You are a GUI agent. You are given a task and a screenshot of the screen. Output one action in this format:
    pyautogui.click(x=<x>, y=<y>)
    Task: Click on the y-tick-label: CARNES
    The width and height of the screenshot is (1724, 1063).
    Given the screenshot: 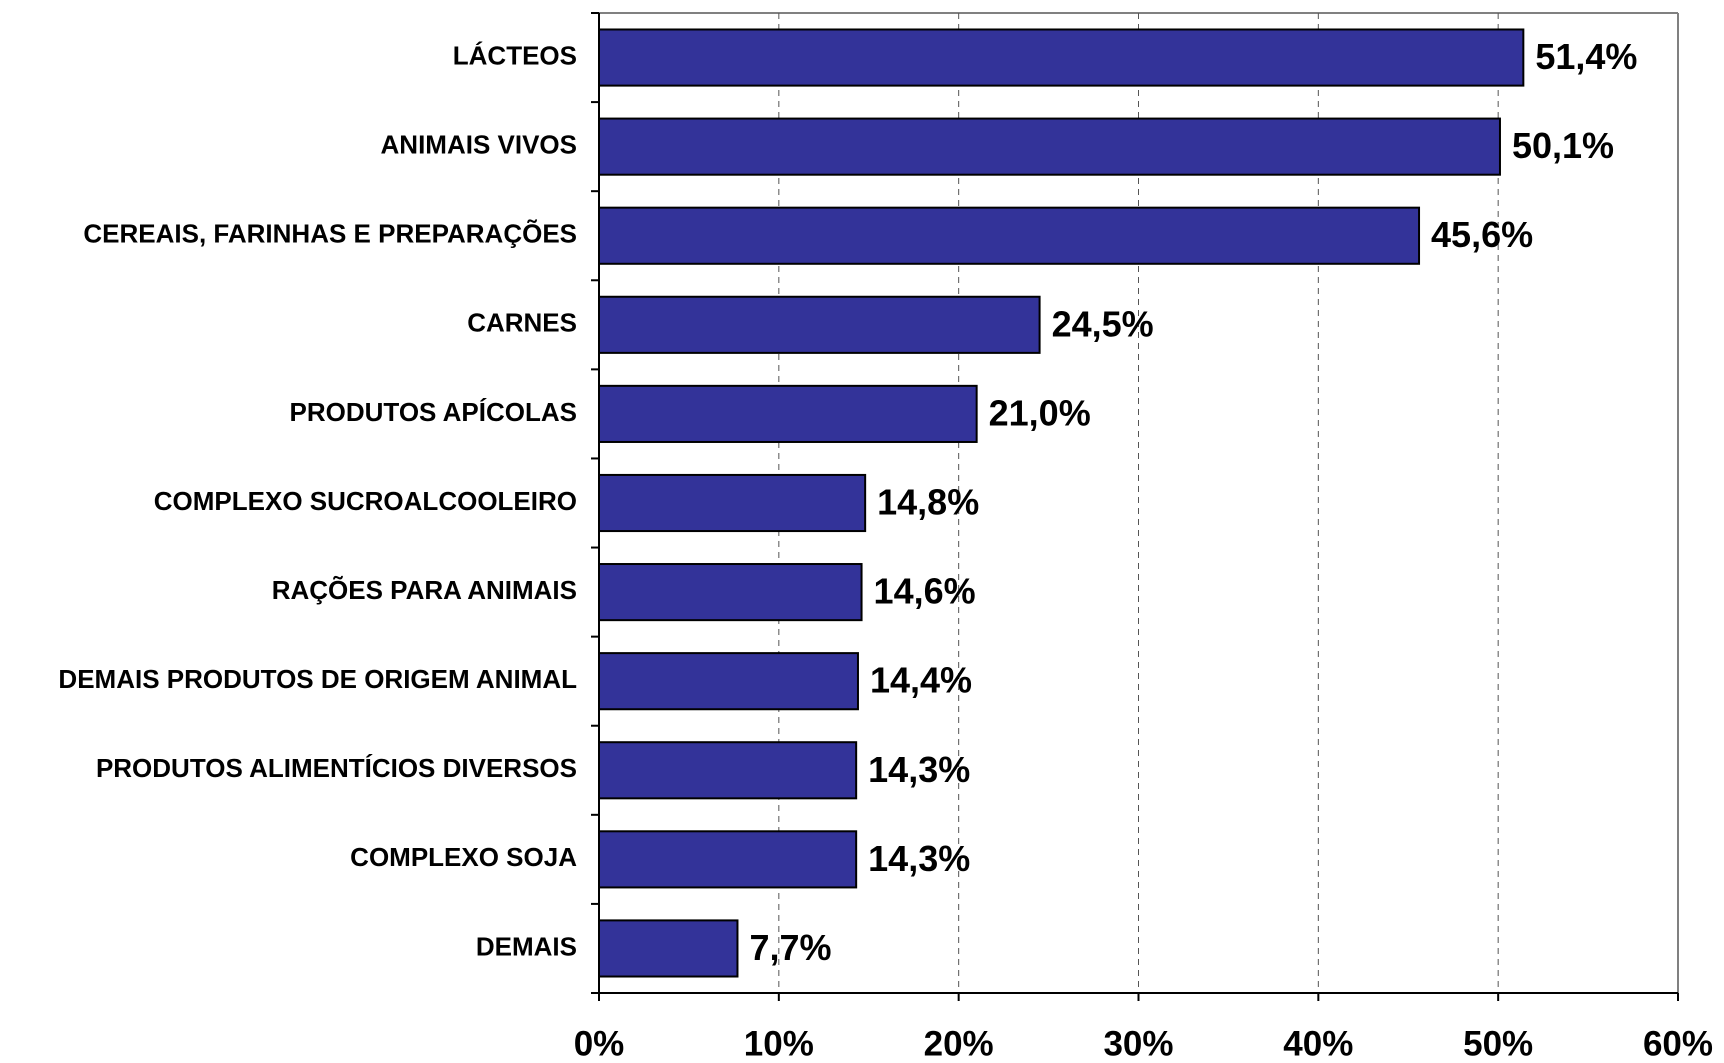 What is the action you would take?
    pyautogui.click(x=522, y=323)
    